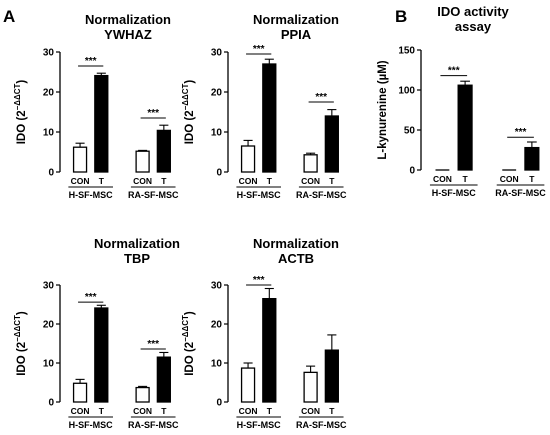 This screenshot has width=550, height=435. What do you see at coordinates (473, 26) in the screenshot?
I see `chart-title: assay` at bounding box center [473, 26].